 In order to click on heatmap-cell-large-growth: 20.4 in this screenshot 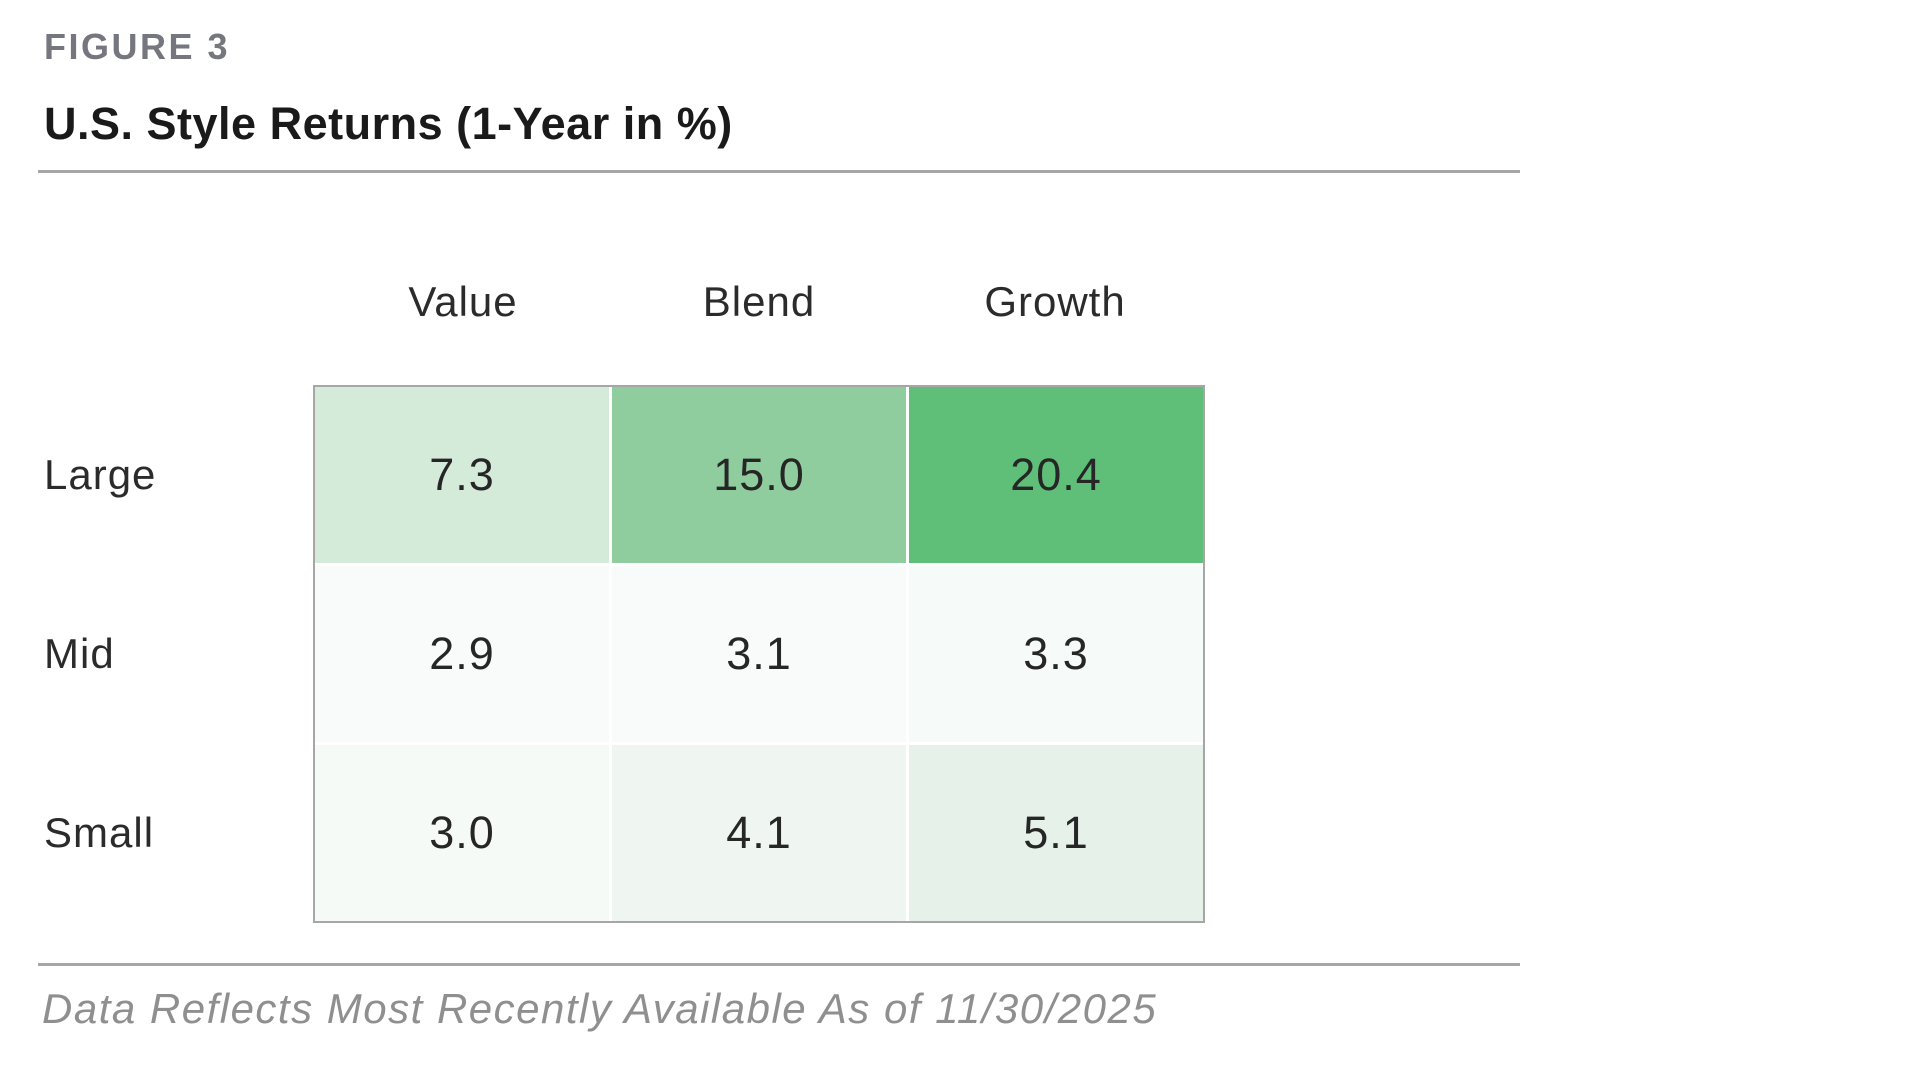, I will do `click(1056, 475)`.